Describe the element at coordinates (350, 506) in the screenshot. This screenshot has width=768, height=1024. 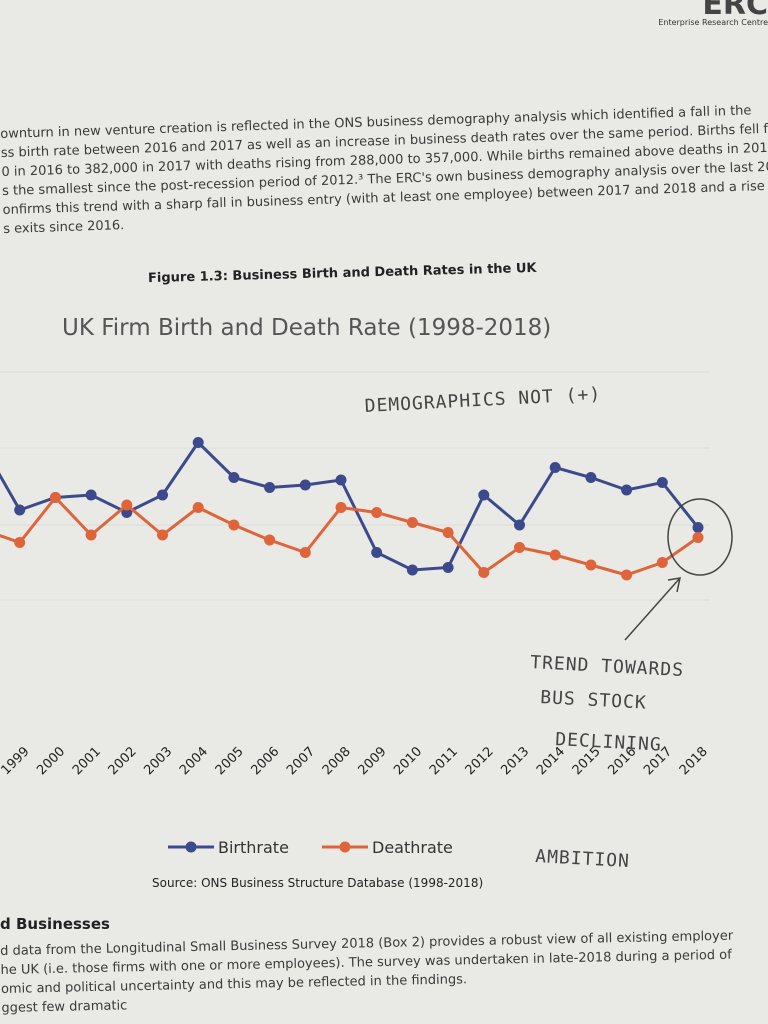
I see `series-line` at that location.